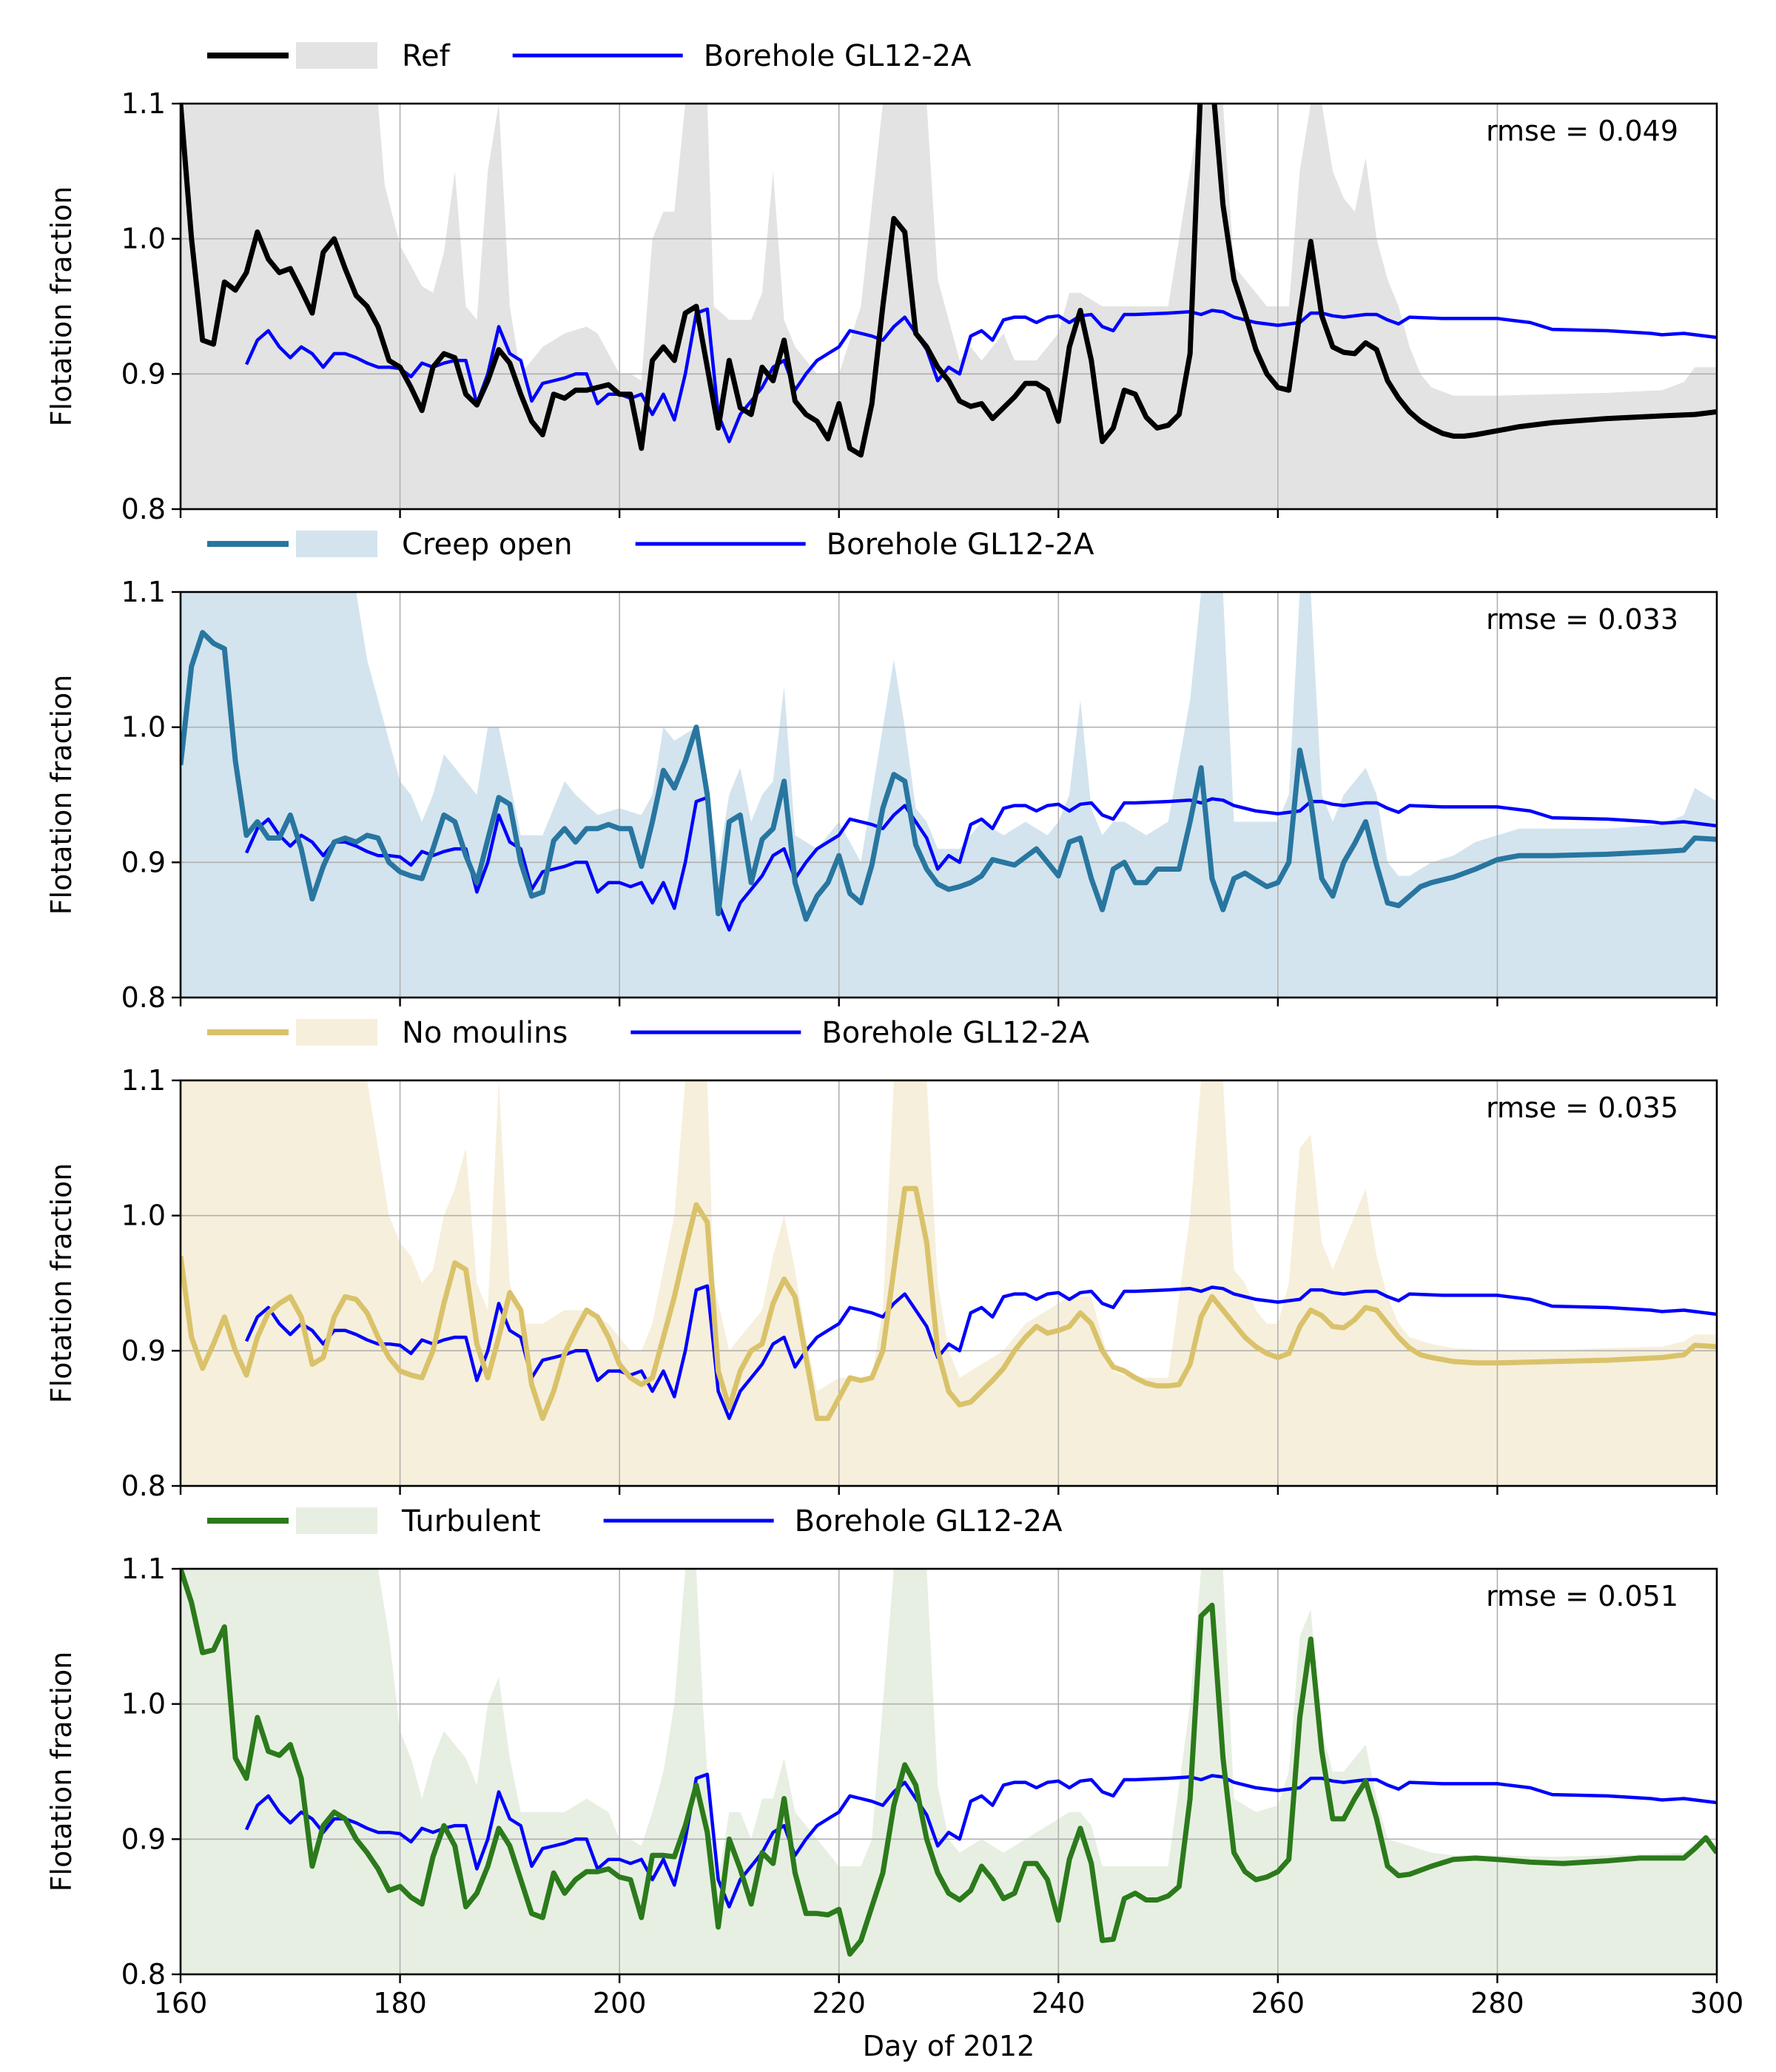 The height and width of the screenshot is (2072, 1776). What do you see at coordinates (1717, 2003) in the screenshot?
I see `x-tick-label: 300` at bounding box center [1717, 2003].